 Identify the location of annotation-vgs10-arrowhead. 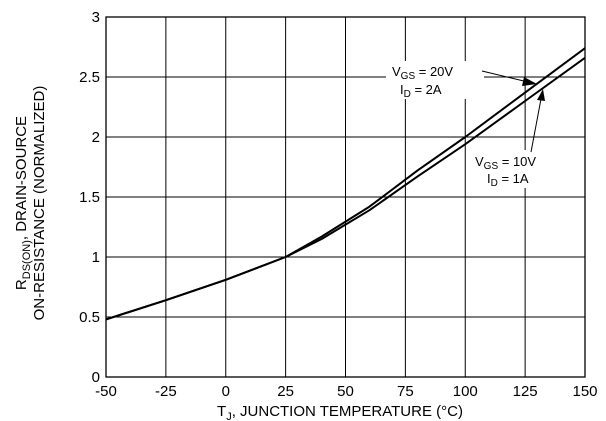
(541, 95).